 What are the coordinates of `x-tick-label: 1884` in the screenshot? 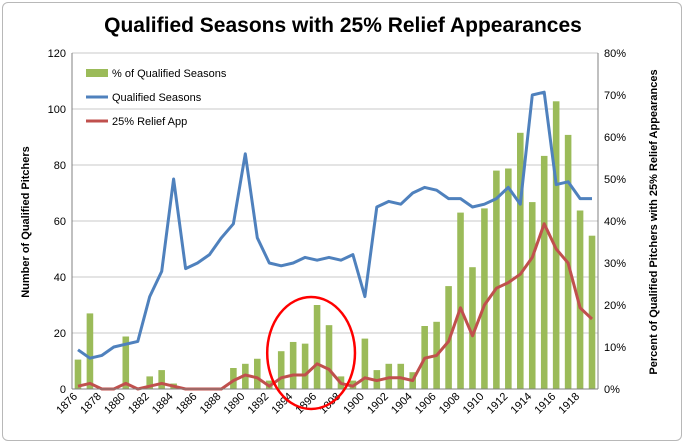 It's located at (163, 404).